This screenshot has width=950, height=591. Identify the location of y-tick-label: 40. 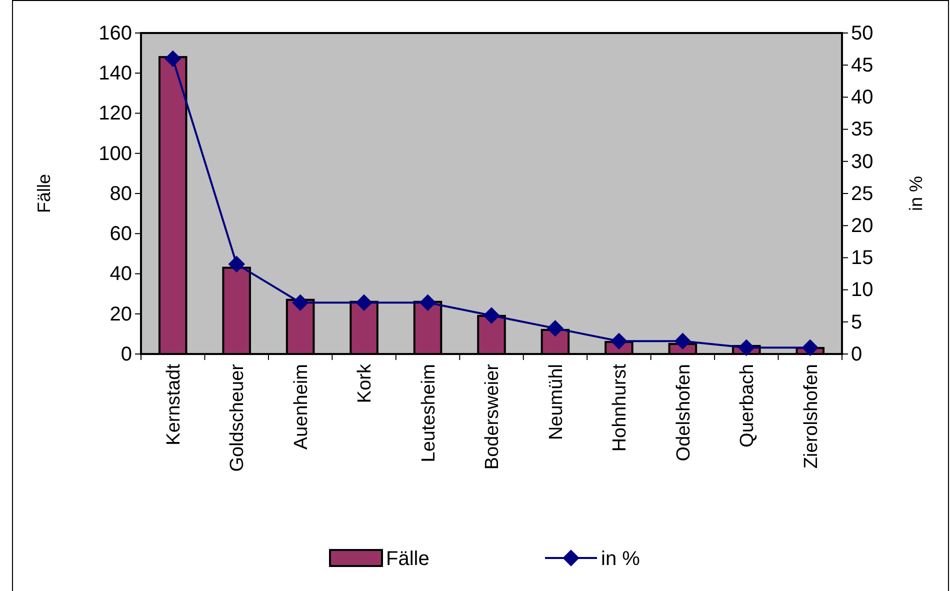
(121, 274).